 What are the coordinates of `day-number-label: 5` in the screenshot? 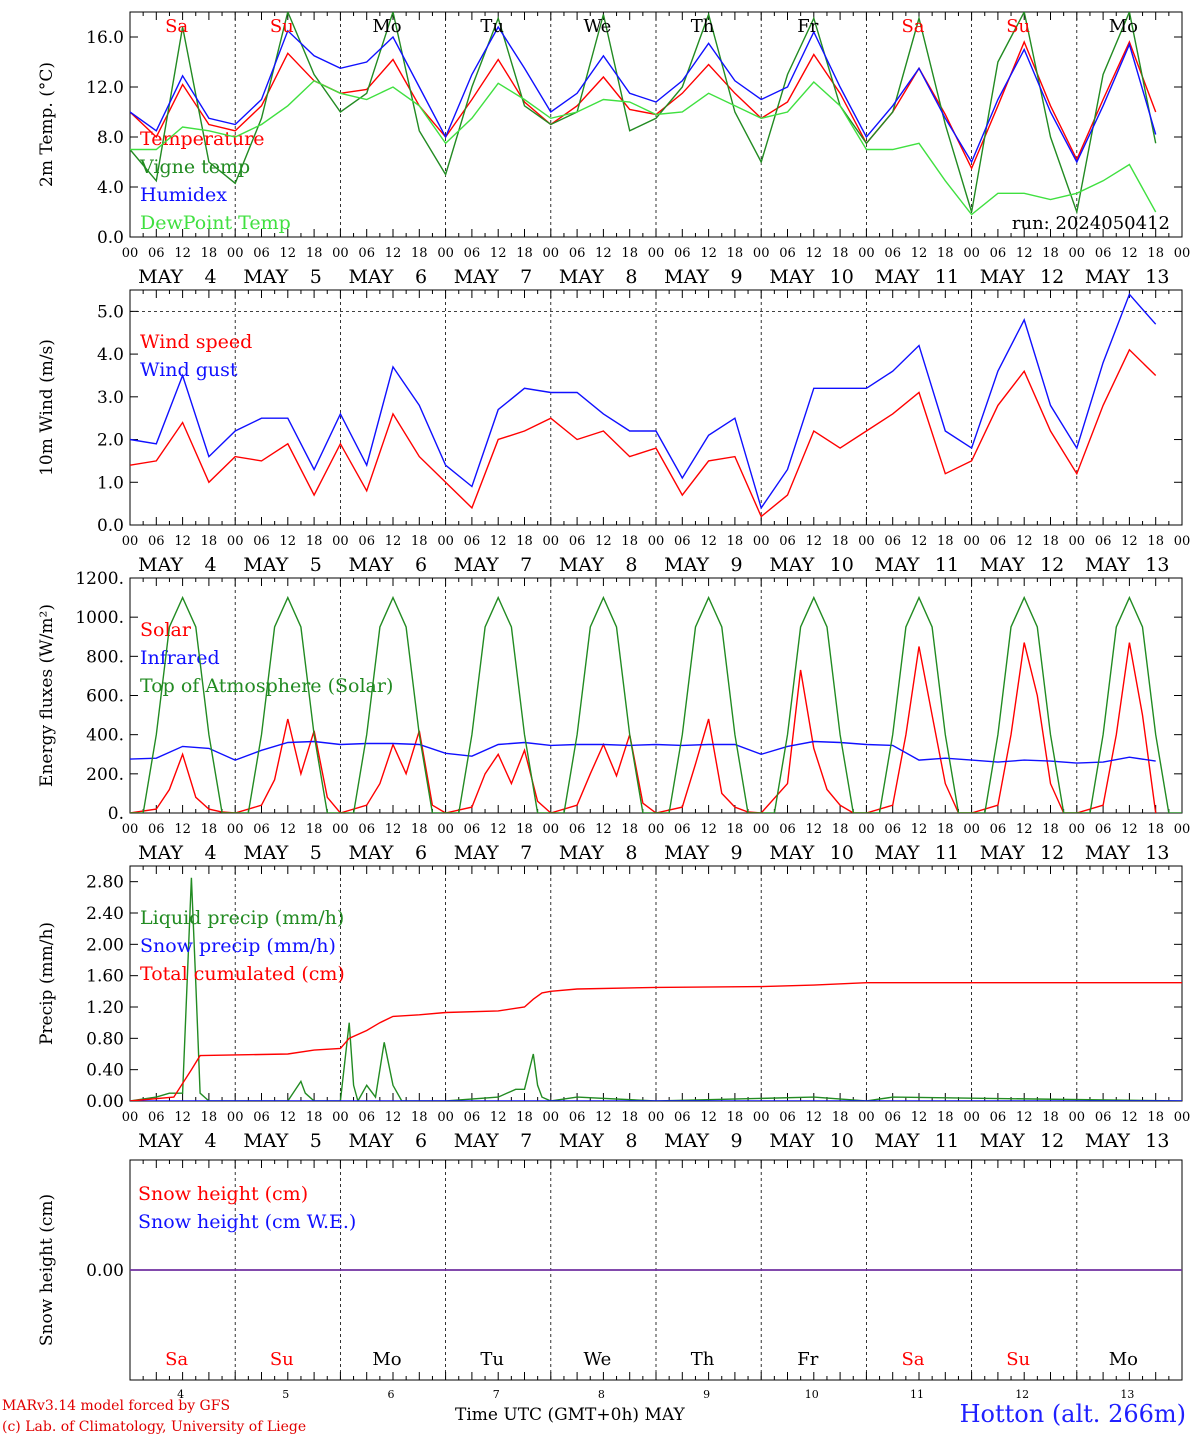 It's located at (316, 1141).